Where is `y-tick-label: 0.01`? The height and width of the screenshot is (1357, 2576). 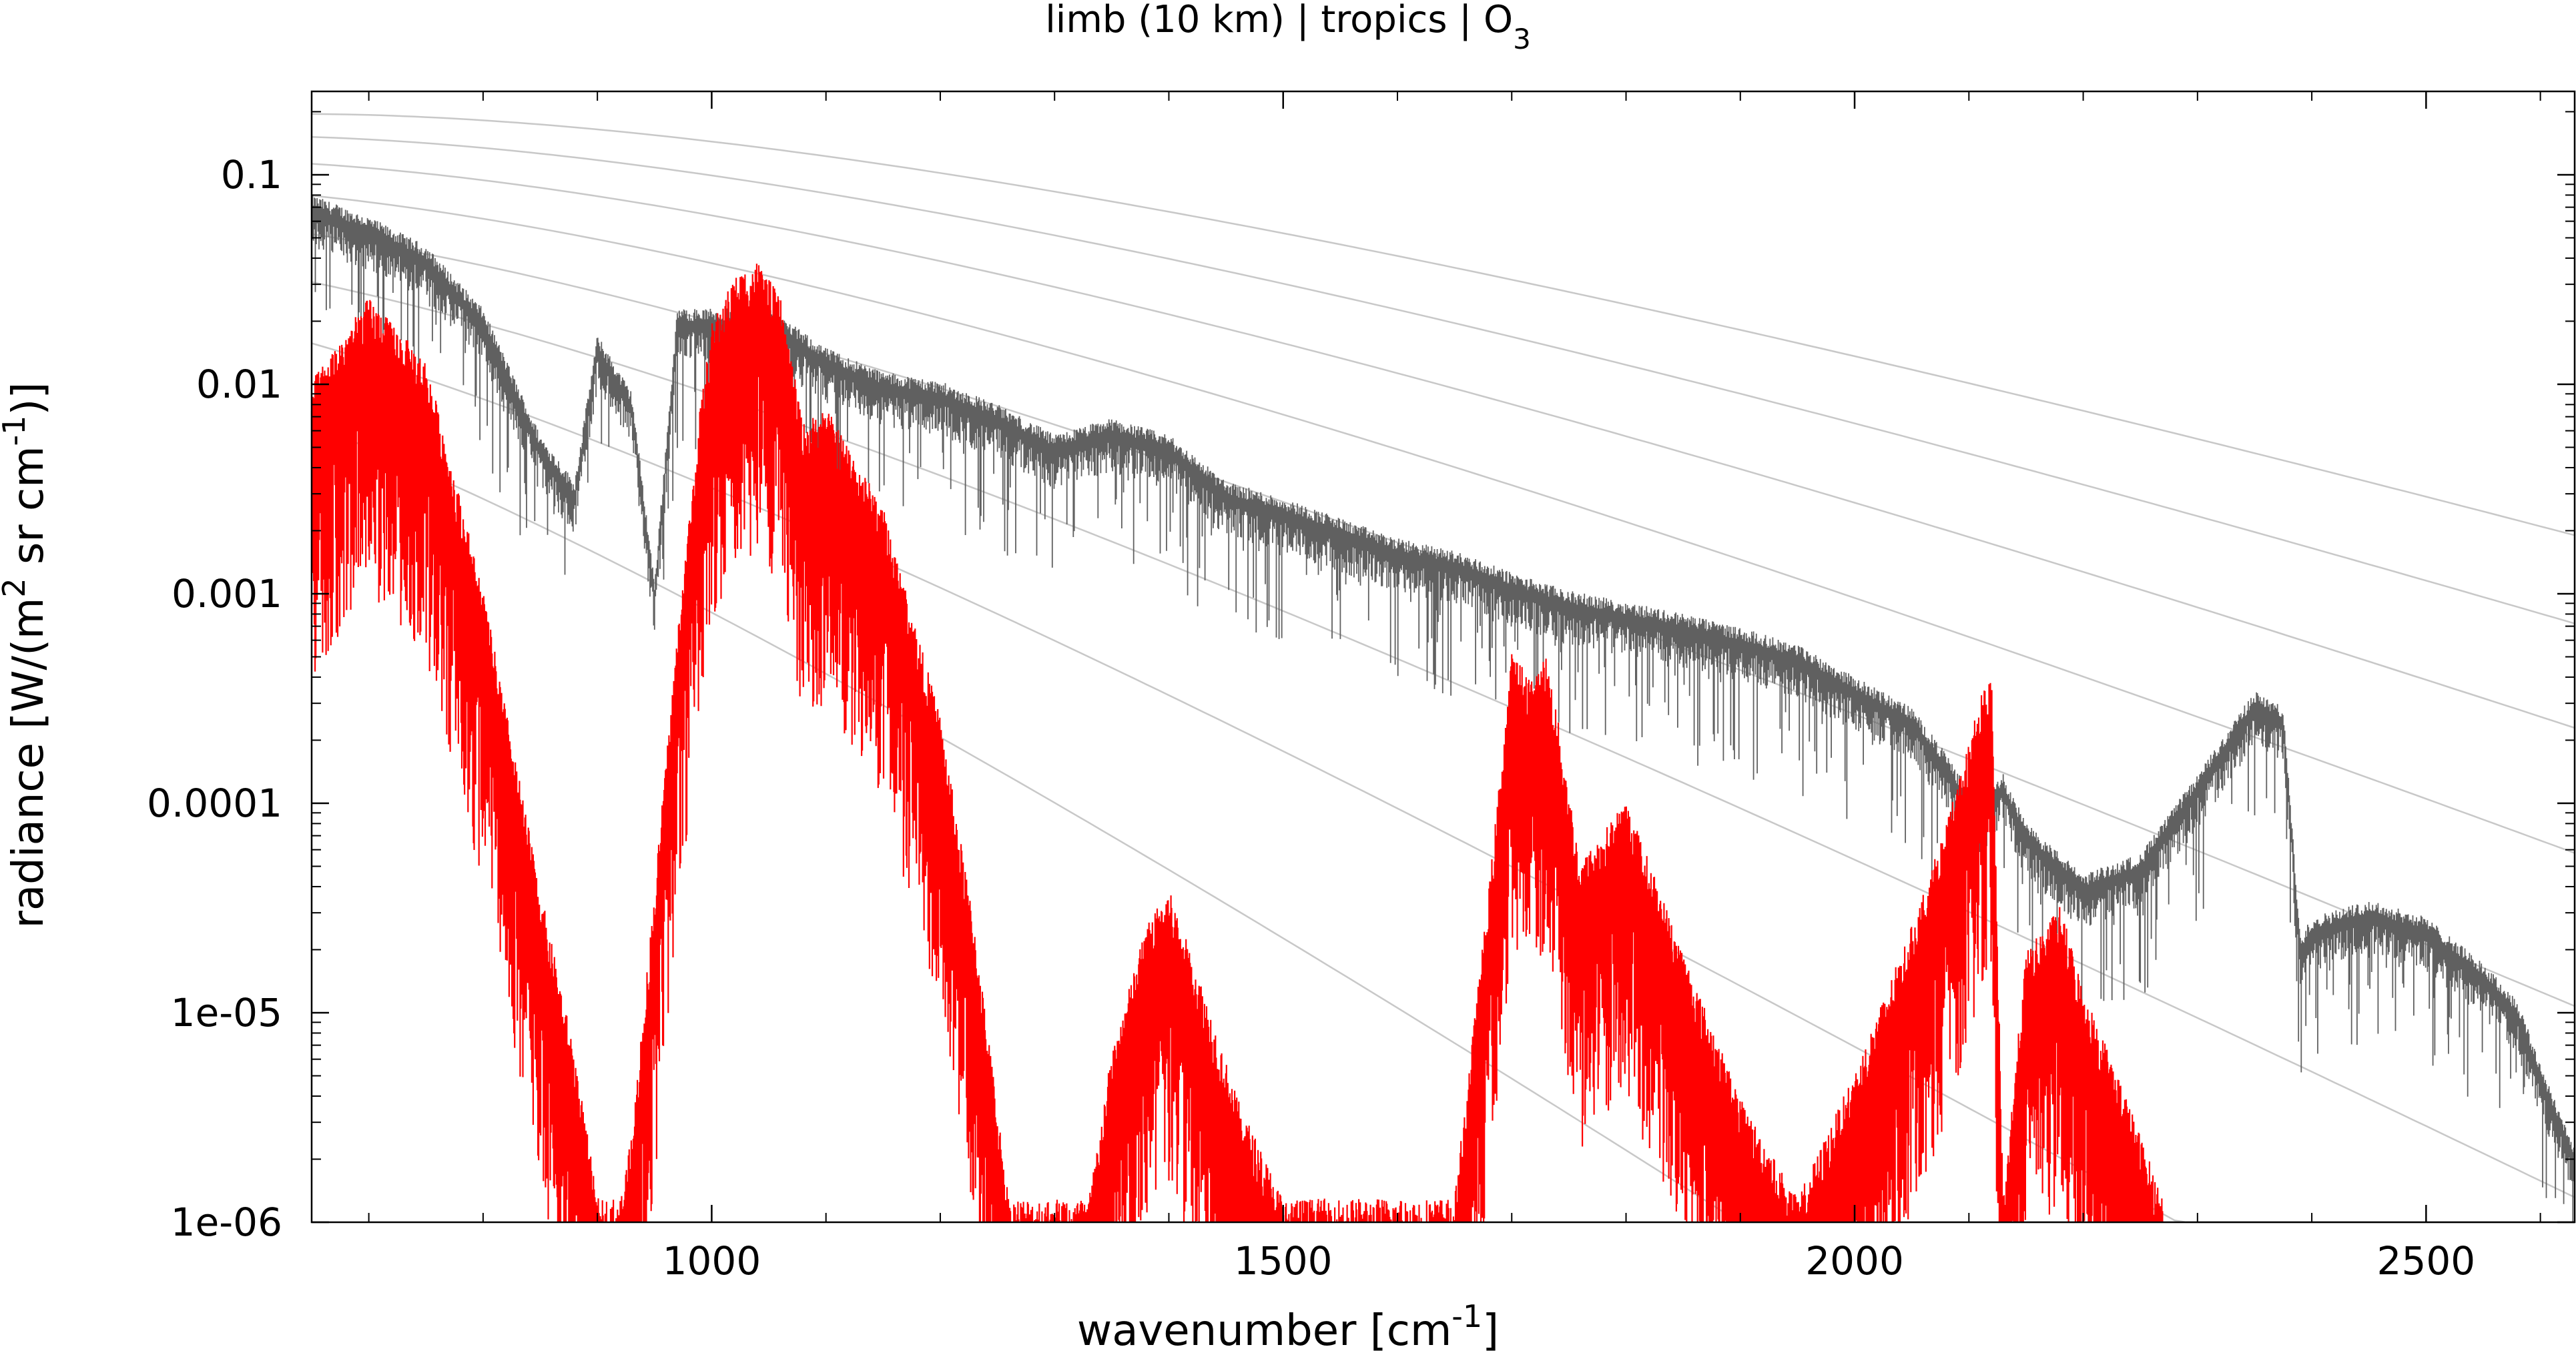 y-tick-label: 0.01 is located at coordinates (239, 384).